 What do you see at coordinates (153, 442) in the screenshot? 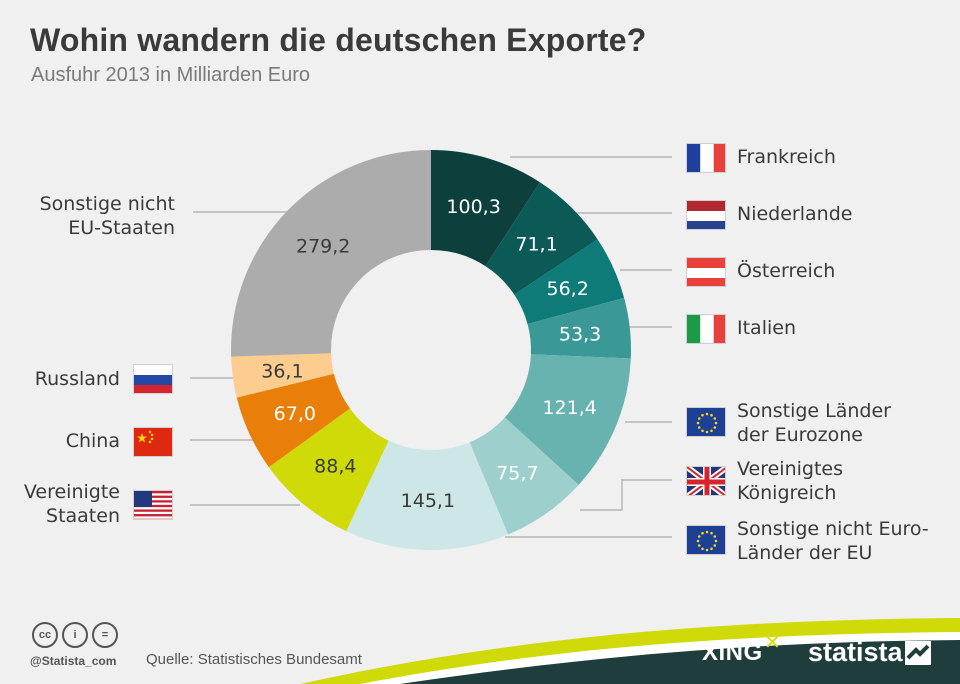
I see `china-flag` at bounding box center [153, 442].